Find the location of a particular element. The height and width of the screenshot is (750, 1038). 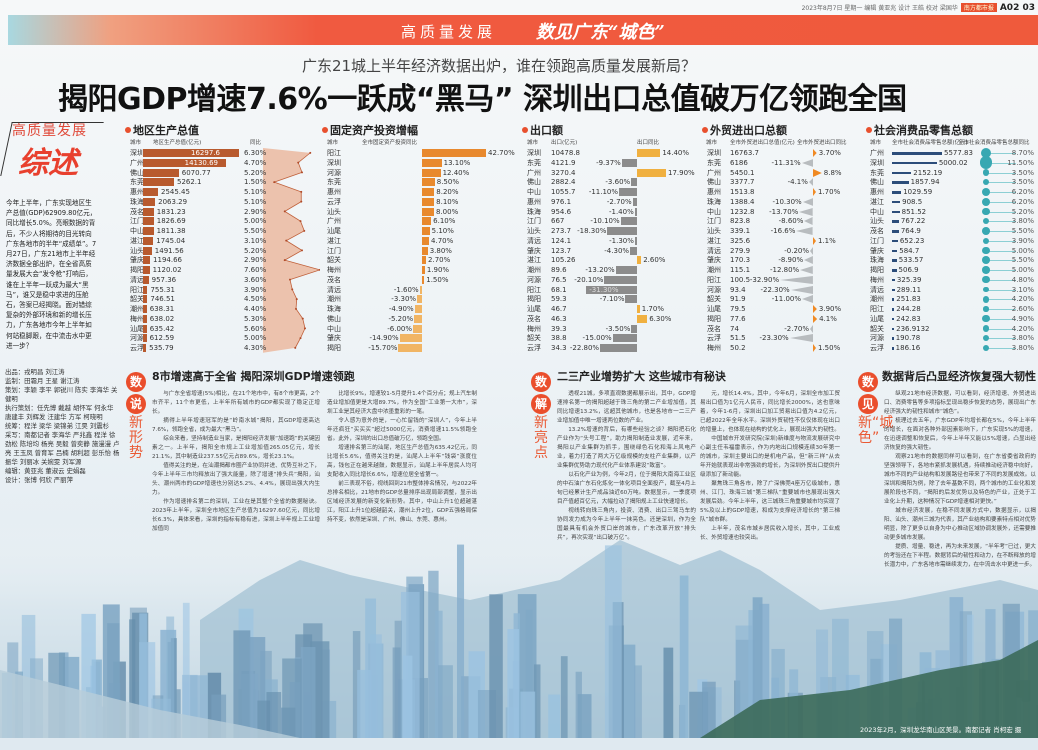

retail-growth: 4.20% is located at coordinates (1022, 299).